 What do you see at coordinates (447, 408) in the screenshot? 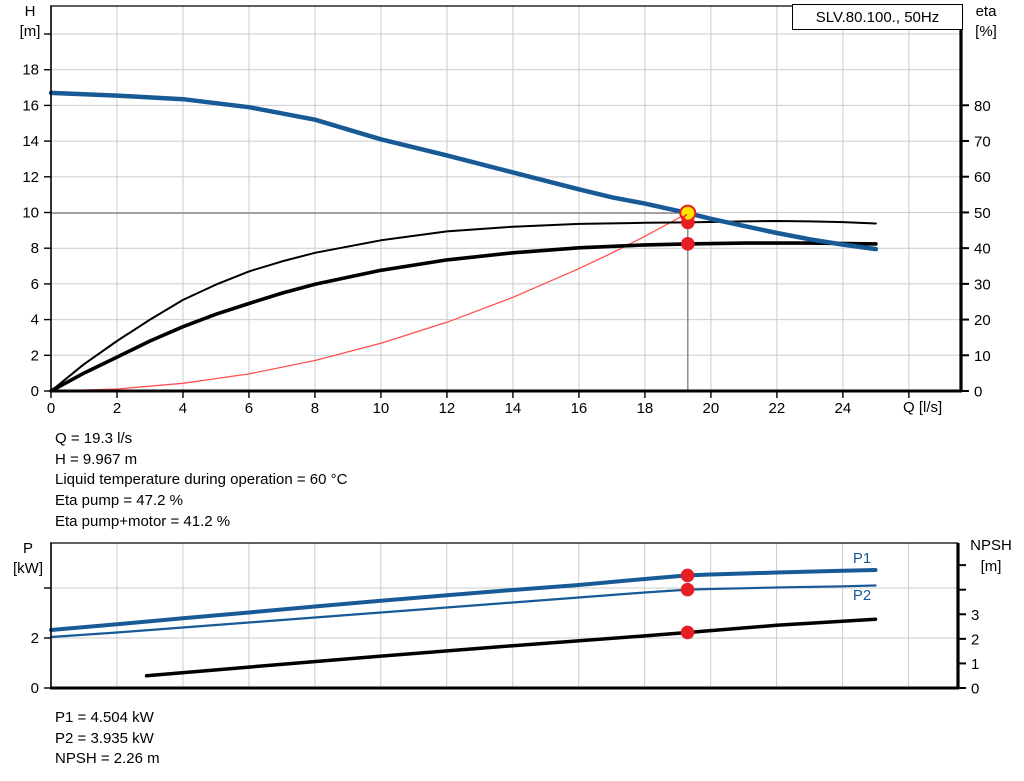
I see `x-tick-label: 12` at bounding box center [447, 408].